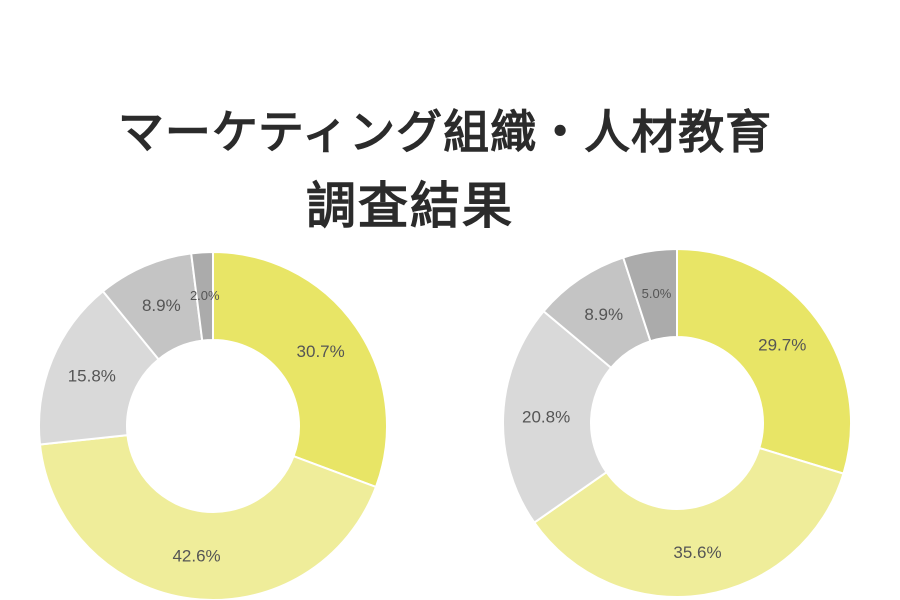 This screenshot has height=600, width=900. I want to click on donut-0-label-a: 30.7%, so click(321, 351).